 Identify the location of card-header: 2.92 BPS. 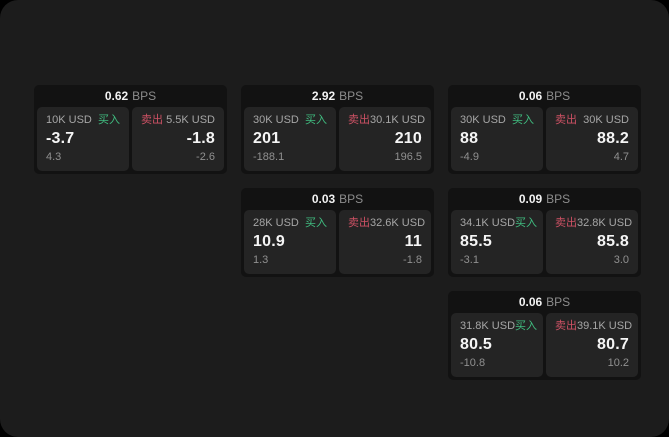
(337, 96).